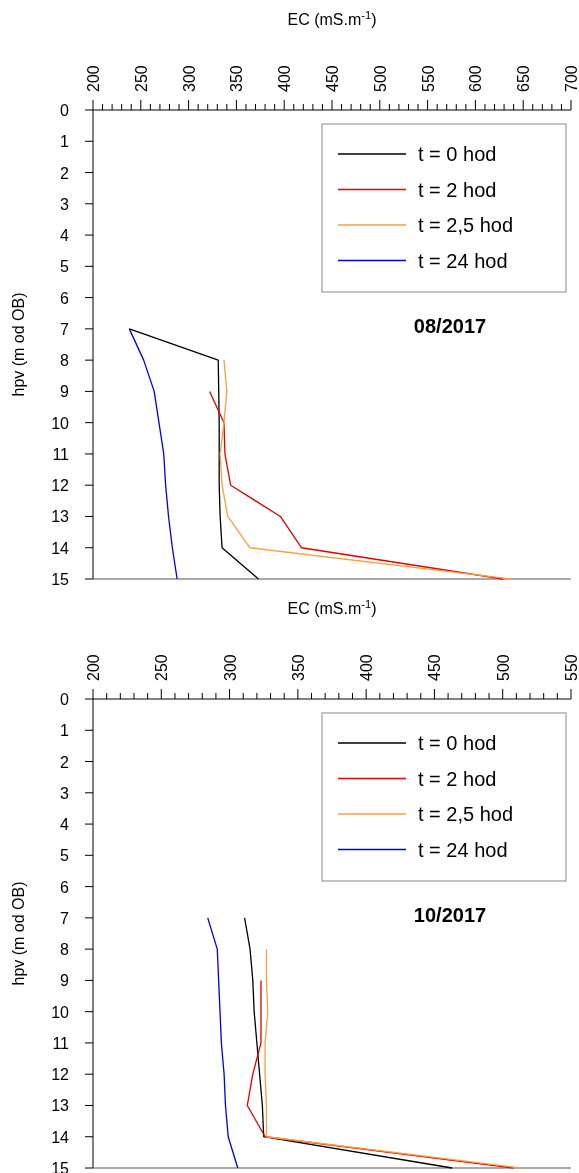  What do you see at coordinates (476, 78) in the screenshot?
I see `x-tick-label: 600` at bounding box center [476, 78].